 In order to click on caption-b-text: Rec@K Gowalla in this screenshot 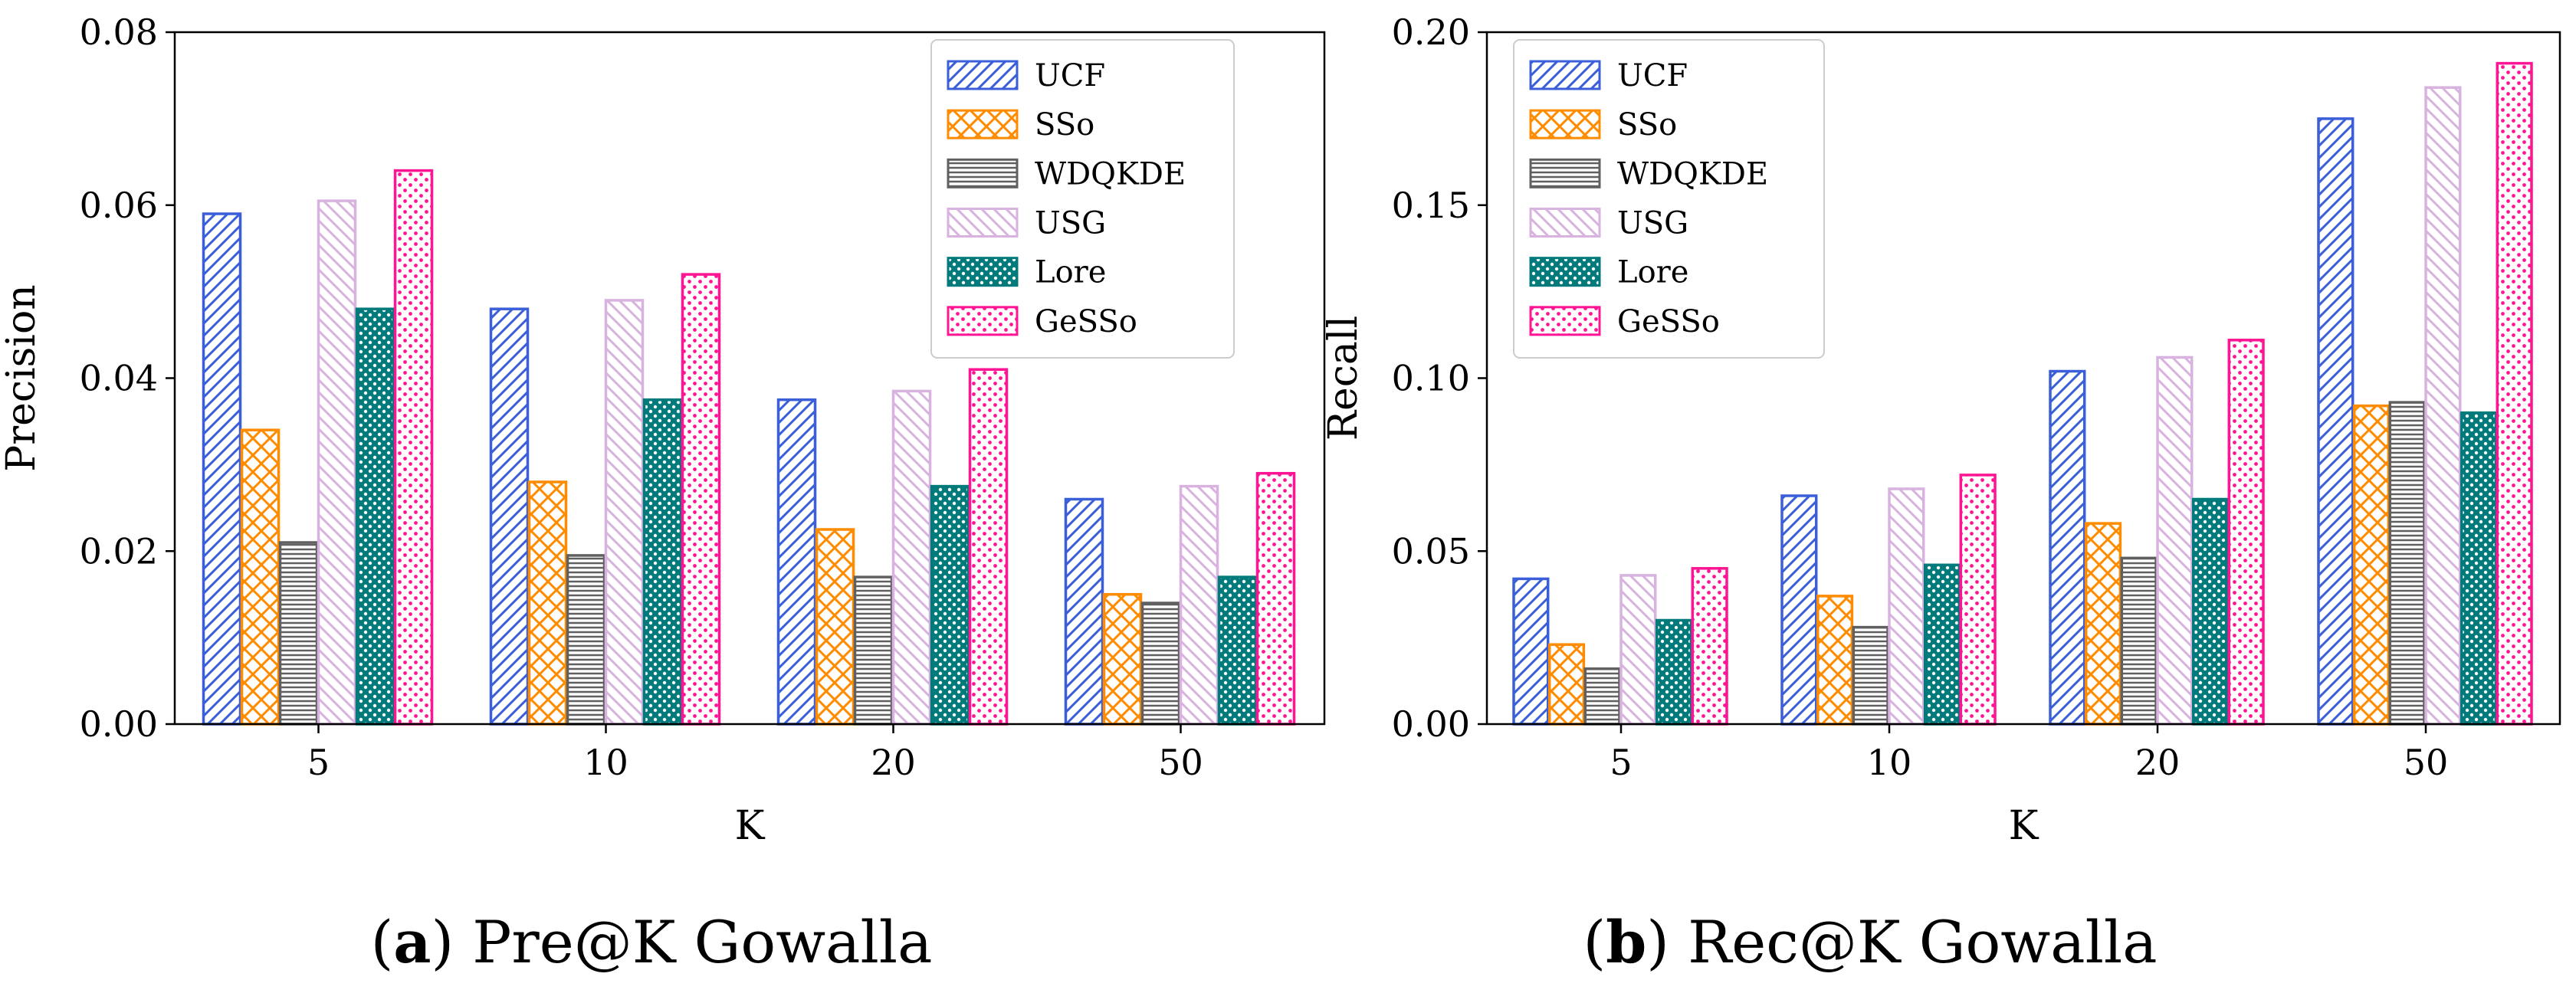, I will do `click(1913, 942)`.